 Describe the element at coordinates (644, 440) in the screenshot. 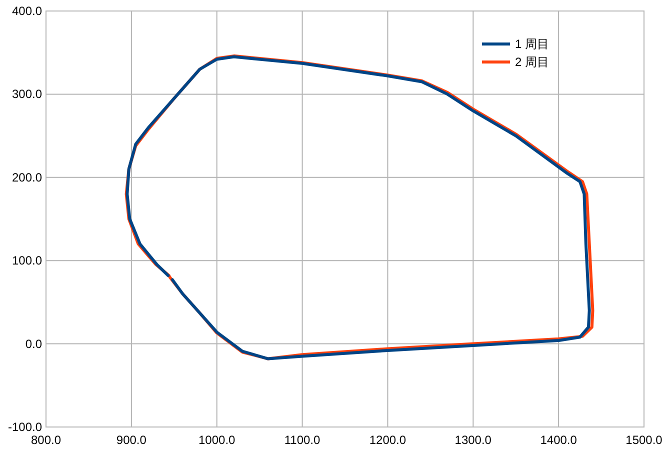

I see `x-tick-label: 1500.0` at that location.